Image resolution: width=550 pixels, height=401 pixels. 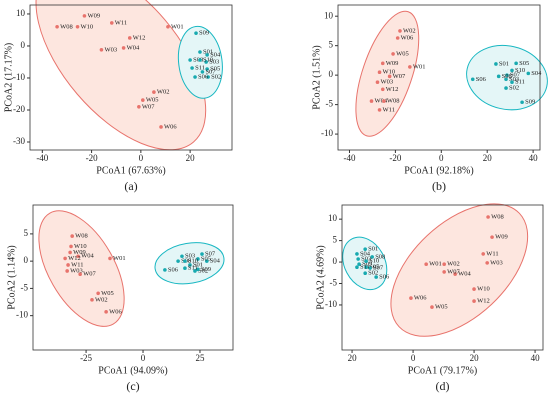 What do you see at coordinates (19, 109) in the screenshot?
I see `y-tick-label: -20` at bounding box center [19, 109].